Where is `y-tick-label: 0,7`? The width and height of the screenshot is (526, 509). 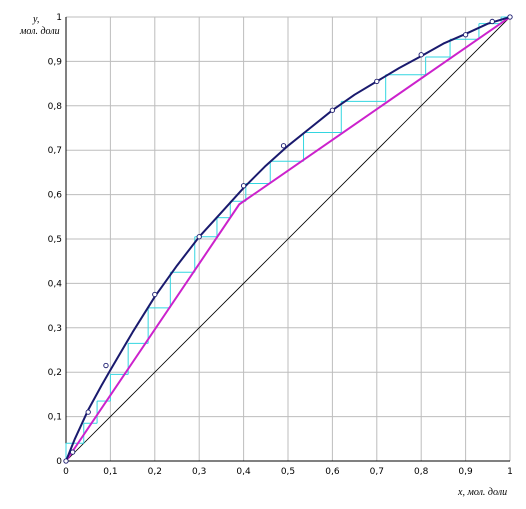 y-tick-label: 0,7 is located at coordinates (55, 151).